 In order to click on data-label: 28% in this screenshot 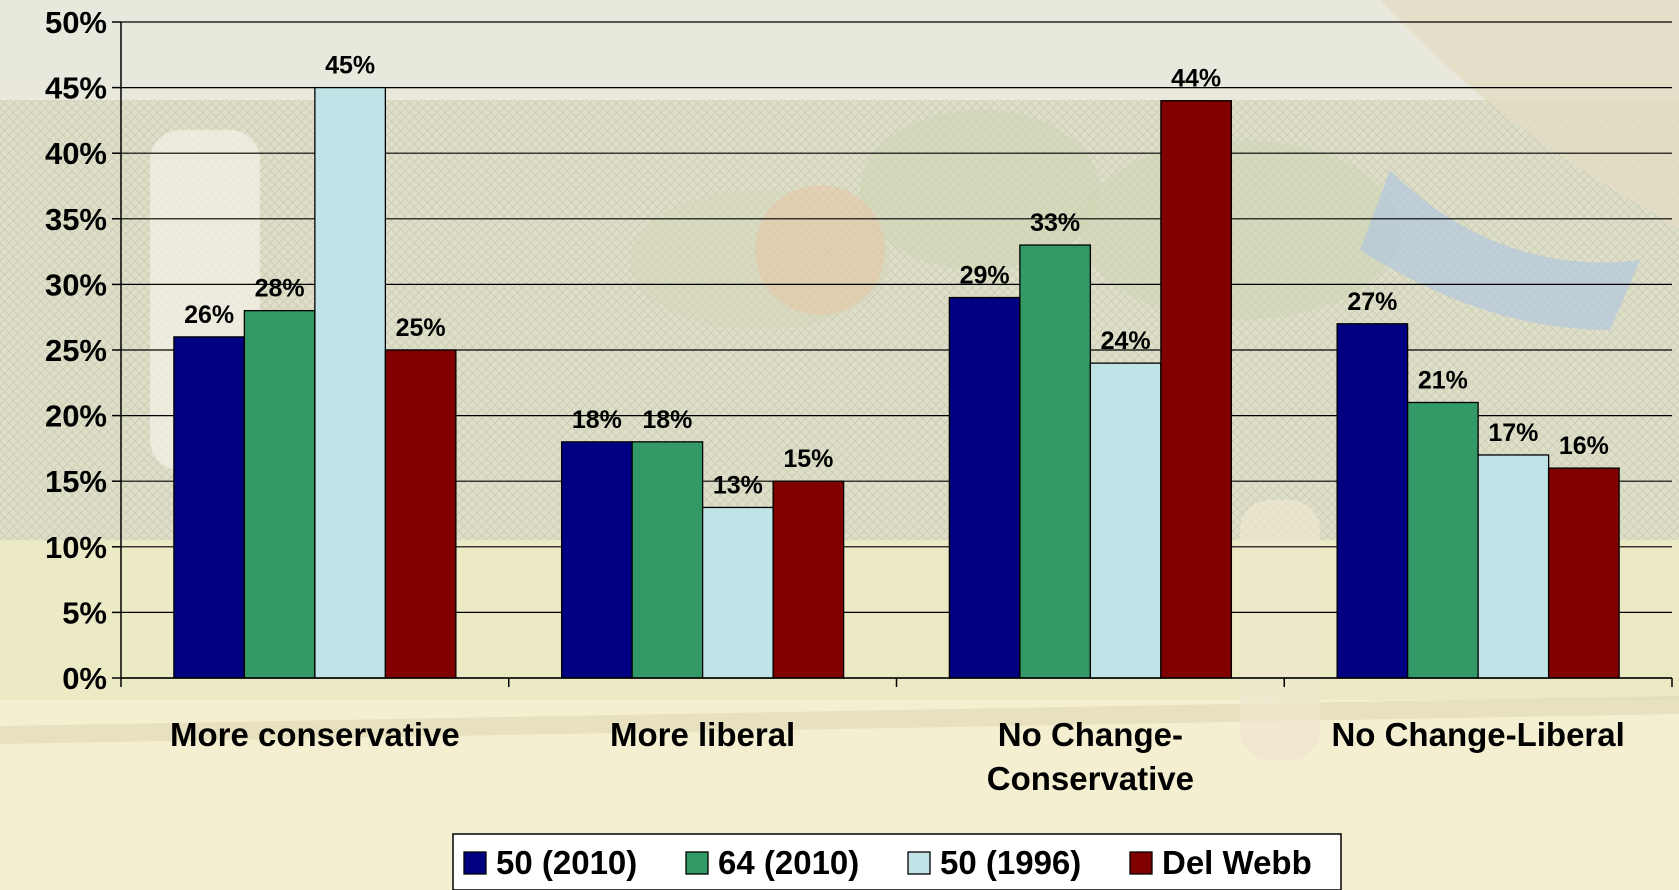, I will do `click(280, 289)`.